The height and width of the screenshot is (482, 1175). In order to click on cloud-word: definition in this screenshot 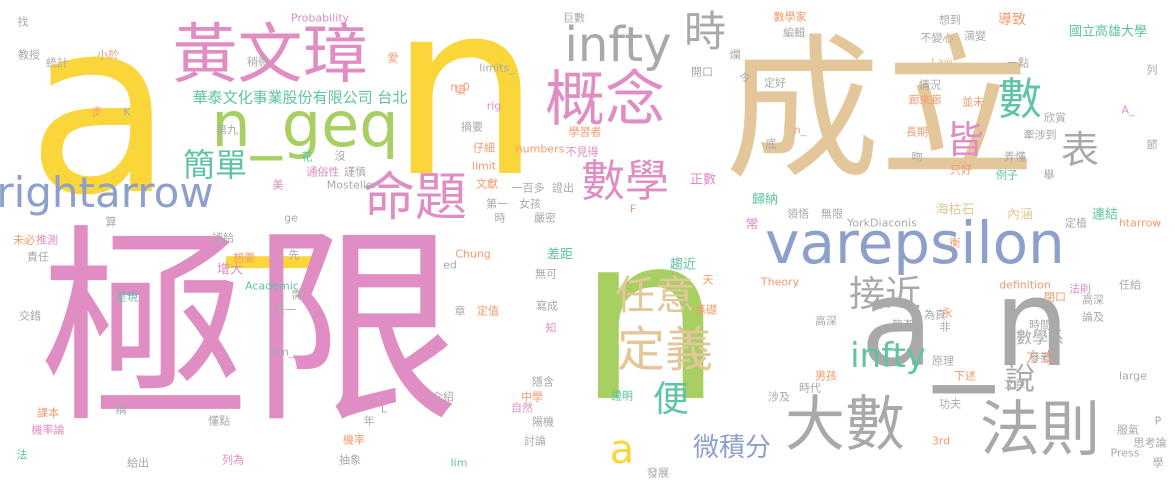, I will do `click(1025, 285)`.